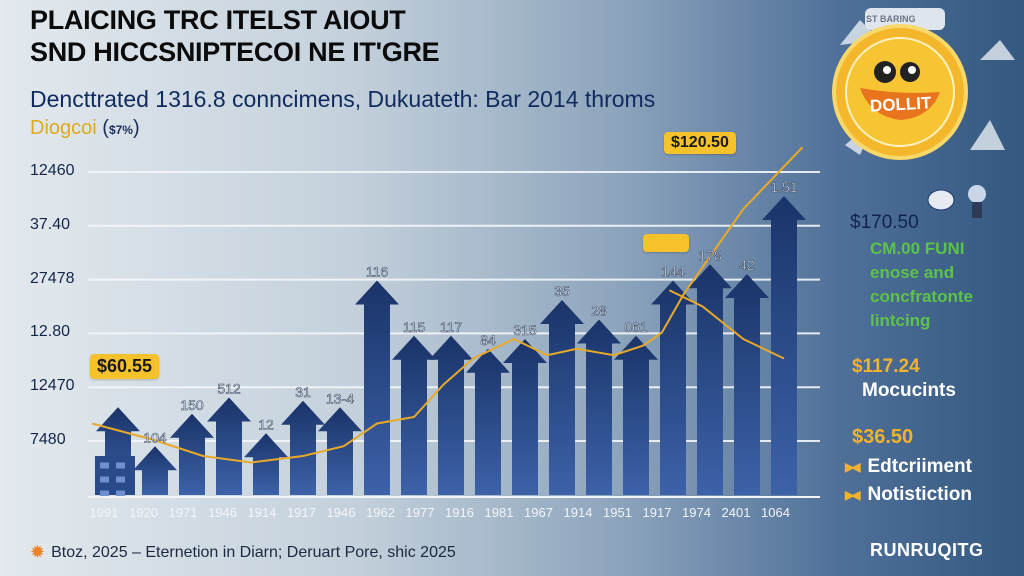 This screenshot has height=576, width=1024. What do you see at coordinates (50, 224) in the screenshot?
I see `y-tick-label: 37.40` at bounding box center [50, 224].